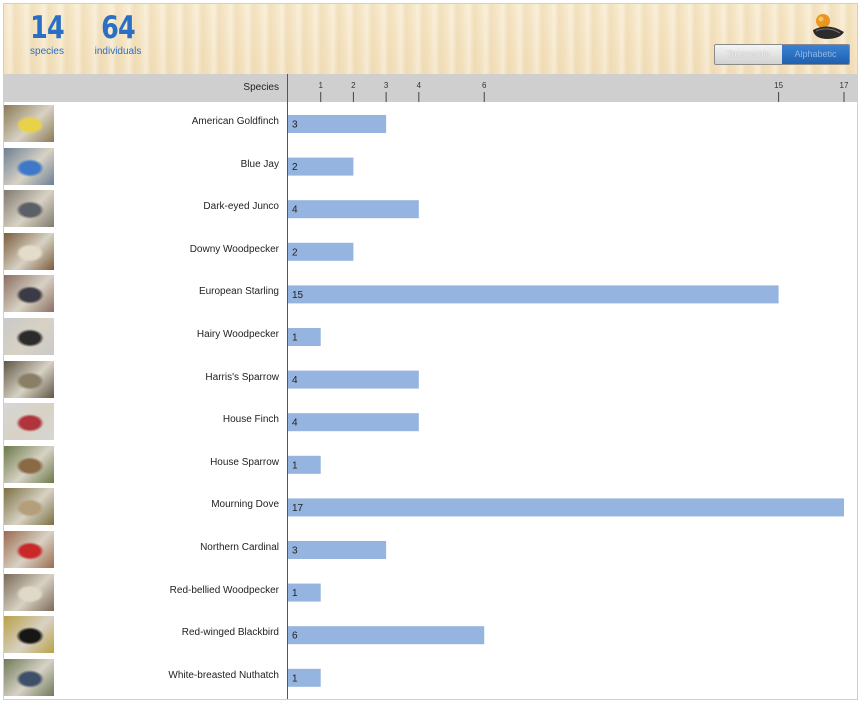 This screenshot has width=861, height=703. Describe the element at coordinates (778, 85) in the screenshot. I see `x-tick-label: 15` at that location.